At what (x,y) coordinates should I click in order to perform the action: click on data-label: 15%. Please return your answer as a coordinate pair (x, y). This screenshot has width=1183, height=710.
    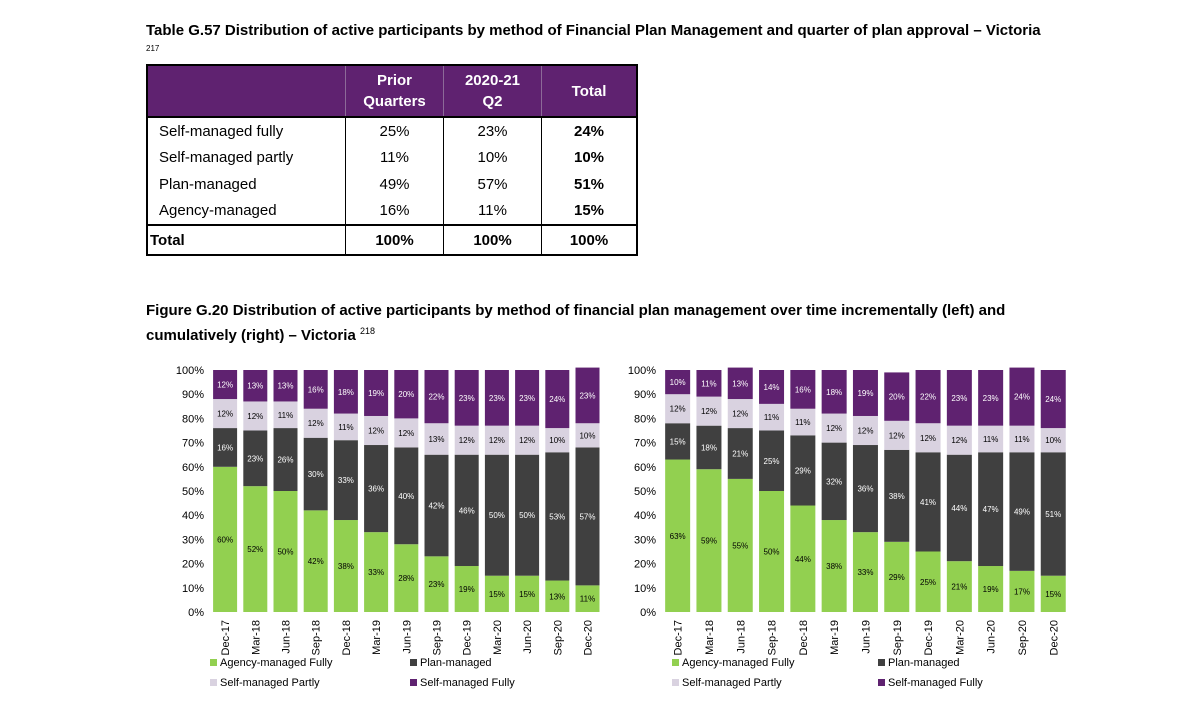
    Looking at the image, I should click on (527, 594).